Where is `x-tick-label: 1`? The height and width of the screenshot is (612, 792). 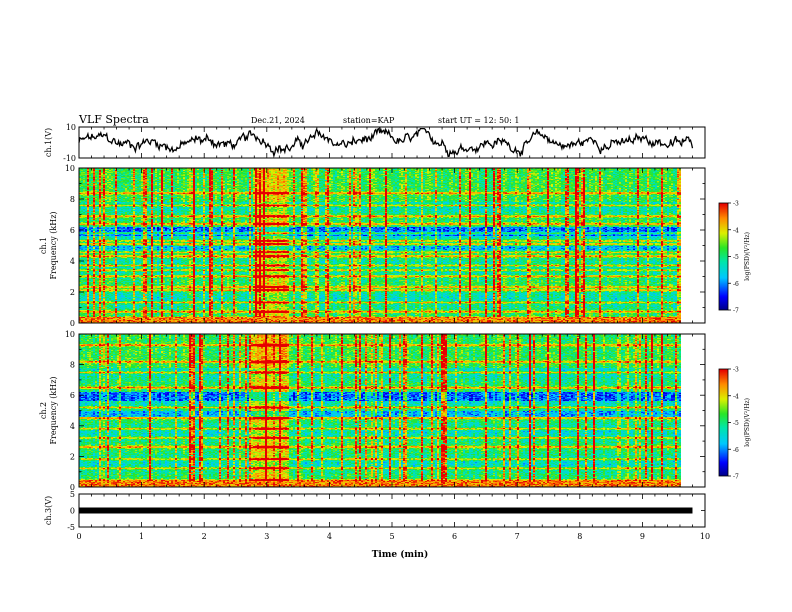 x-tick-label: 1 is located at coordinates (141, 536).